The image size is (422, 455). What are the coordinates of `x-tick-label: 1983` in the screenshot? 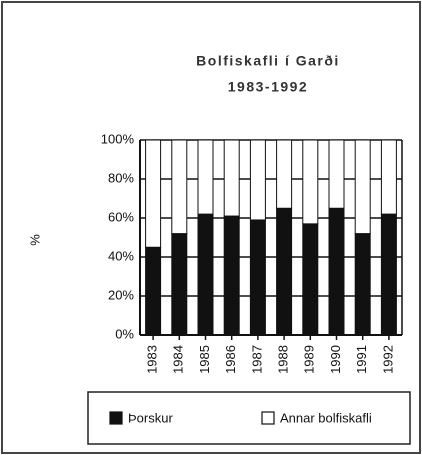 It's located at (152, 359).